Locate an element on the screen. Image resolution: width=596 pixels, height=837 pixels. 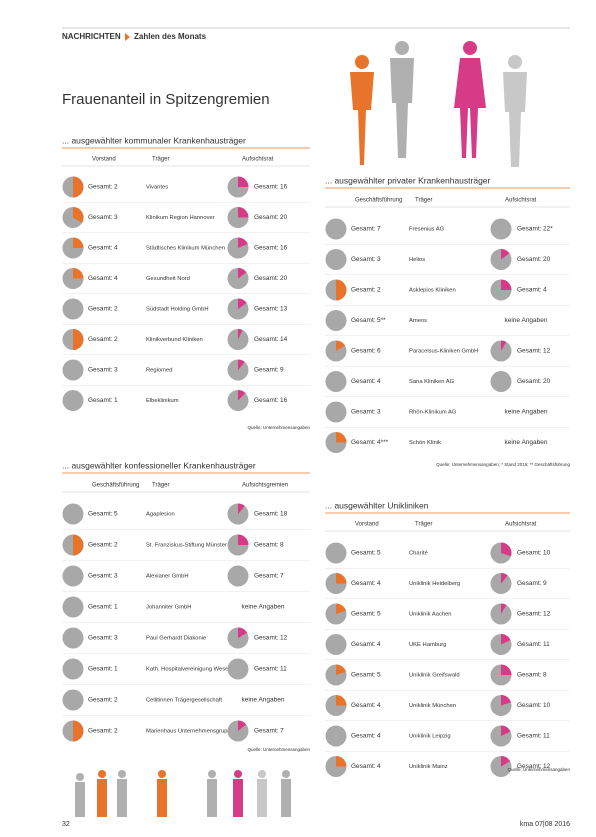
carrier: St. Franziskus-Stiftung Münster is located at coordinates (186, 546).